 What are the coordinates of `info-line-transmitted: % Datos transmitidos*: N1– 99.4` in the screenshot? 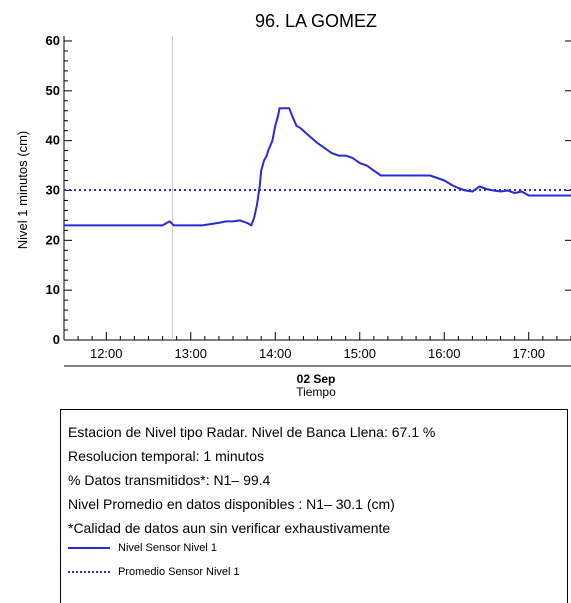 It's located at (169, 480).